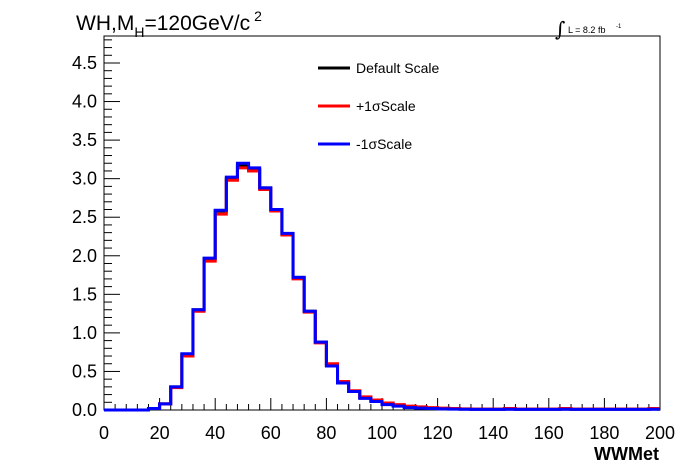 Image resolution: width=696 pixels, height=472 pixels. I want to click on x-tick-label: 120, so click(438, 433).